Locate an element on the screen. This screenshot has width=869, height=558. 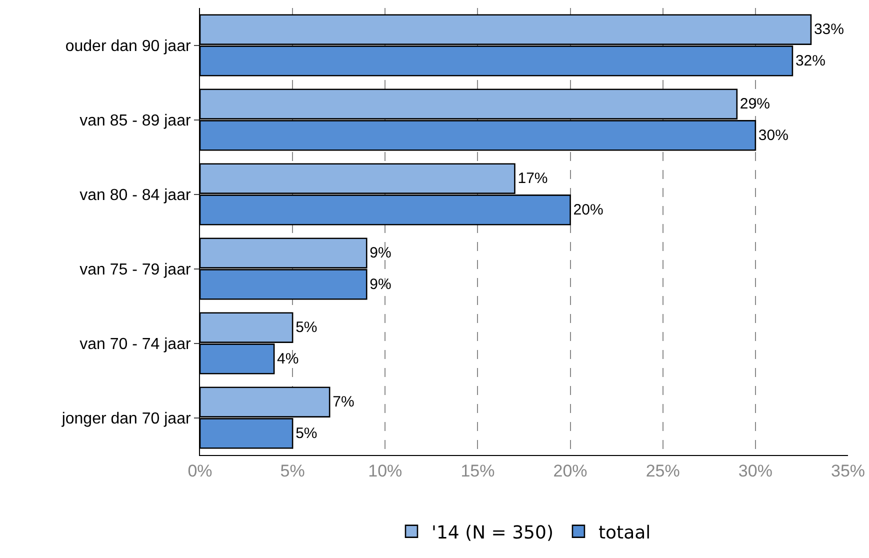
x-tick-label: 35% is located at coordinates (848, 470).